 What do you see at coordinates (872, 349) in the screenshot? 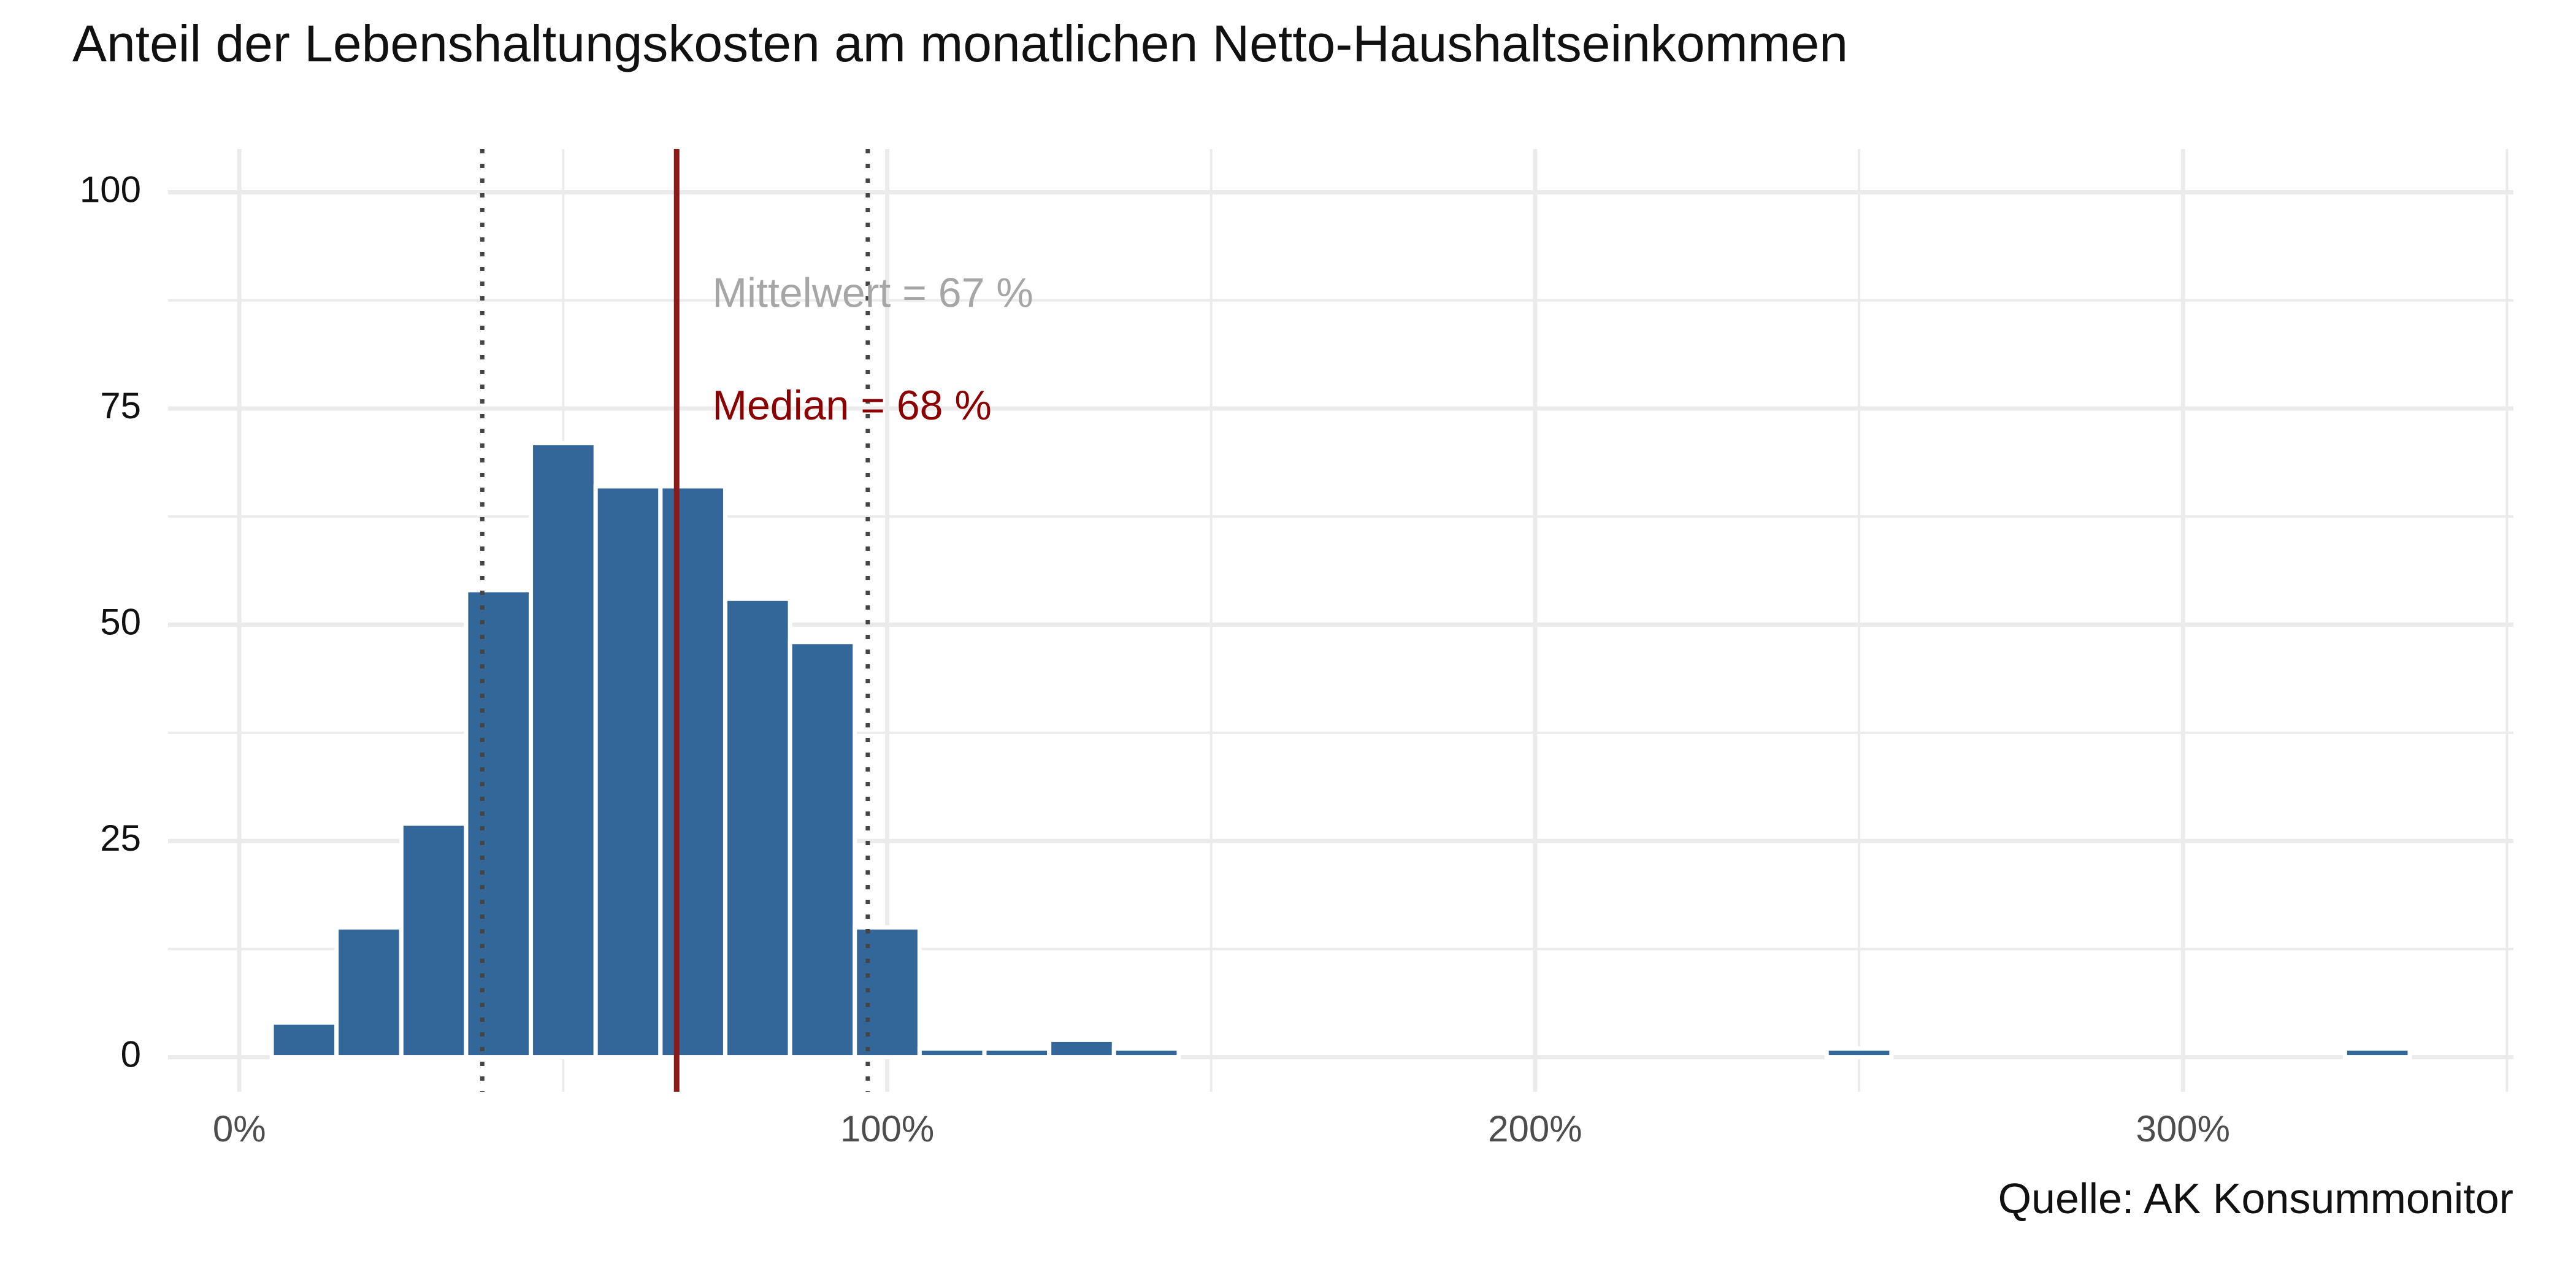
I see `annotations: Mittelwert = 67 % Median = 68 %` at bounding box center [872, 349].